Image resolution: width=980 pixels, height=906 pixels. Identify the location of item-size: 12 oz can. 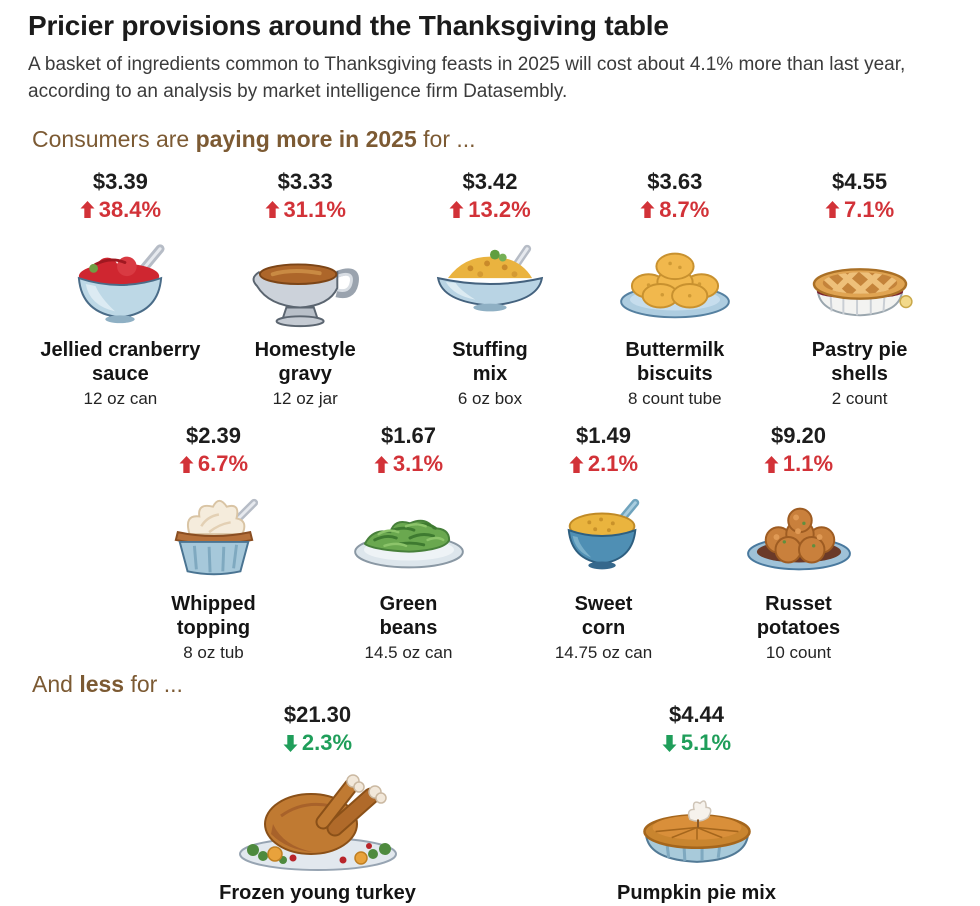
(120, 399).